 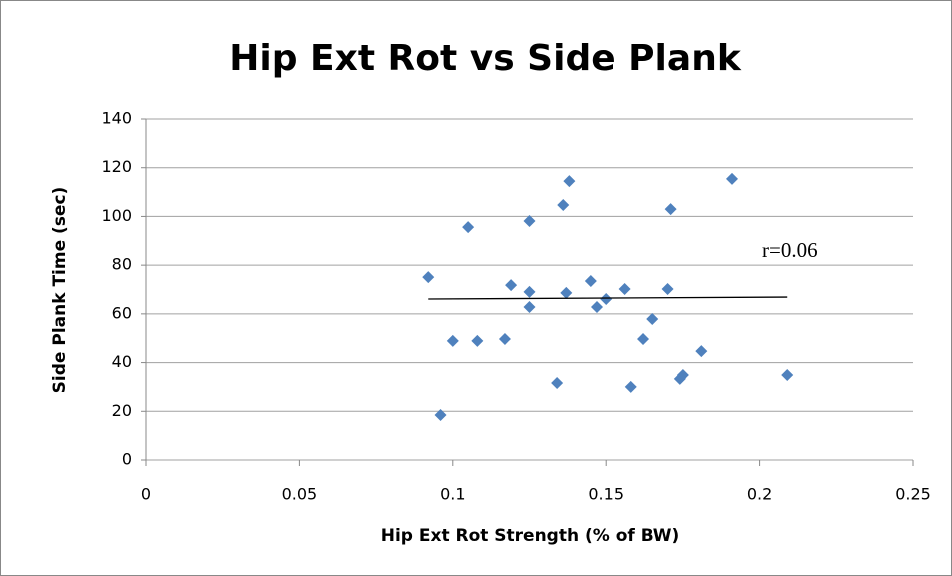 I want to click on y-tick-label: 20, so click(x=122, y=410).